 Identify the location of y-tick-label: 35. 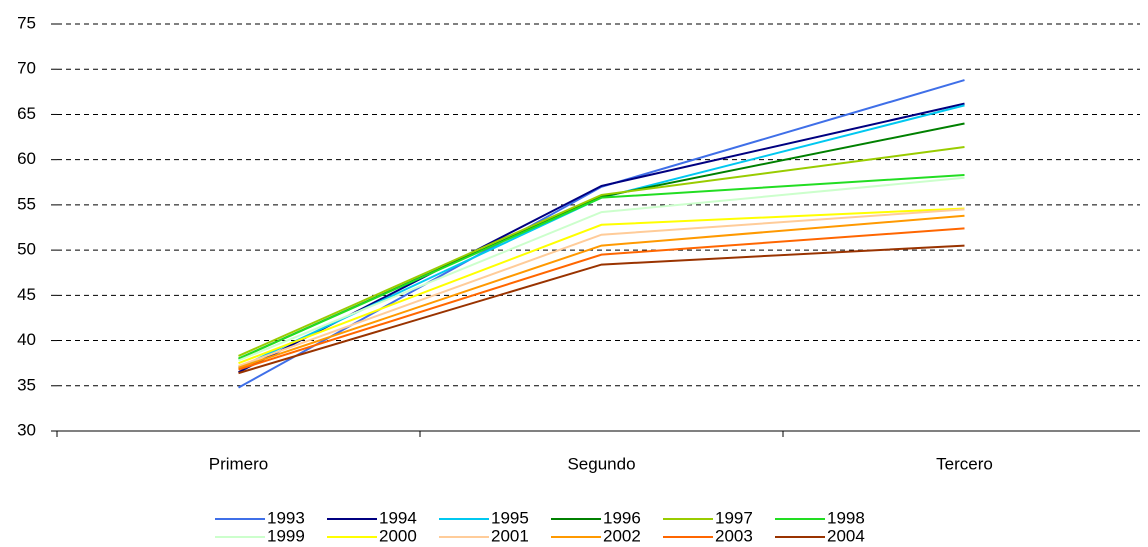
(26, 384).